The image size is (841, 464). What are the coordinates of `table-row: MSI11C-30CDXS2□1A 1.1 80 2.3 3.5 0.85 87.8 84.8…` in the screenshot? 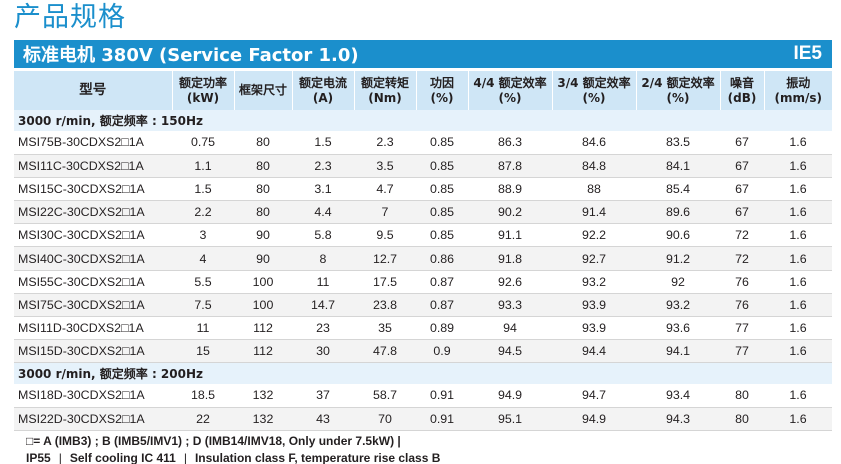 It's located at (423, 166).